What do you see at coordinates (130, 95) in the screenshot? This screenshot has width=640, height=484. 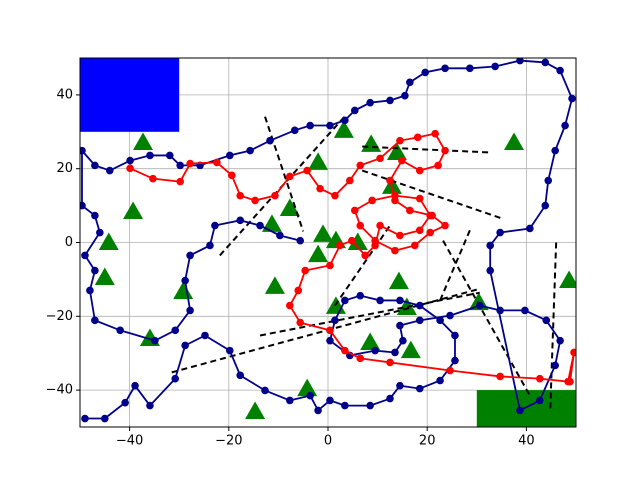 I see `region` at bounding box center [130, 95].